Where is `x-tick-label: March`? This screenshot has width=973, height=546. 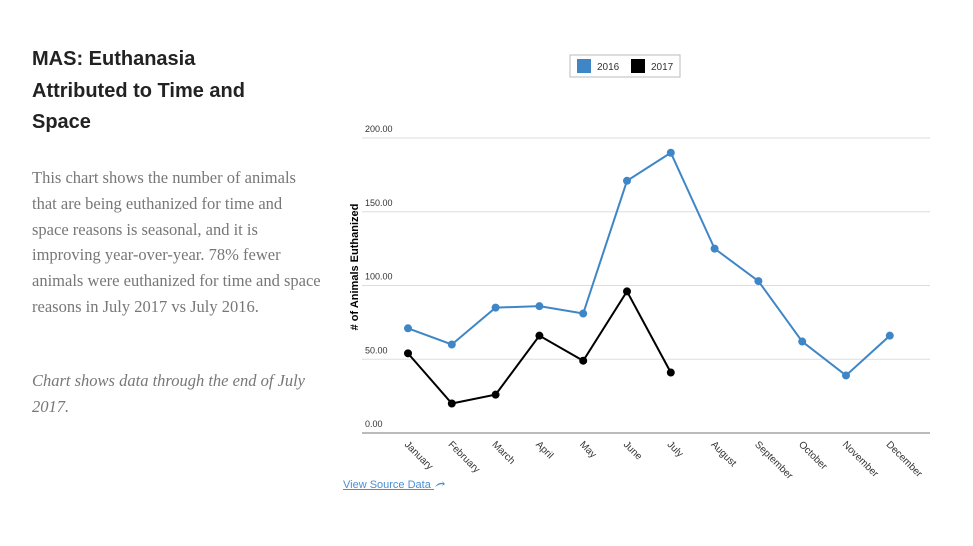 x-tick-label: March is located at coordinates (502, 452).